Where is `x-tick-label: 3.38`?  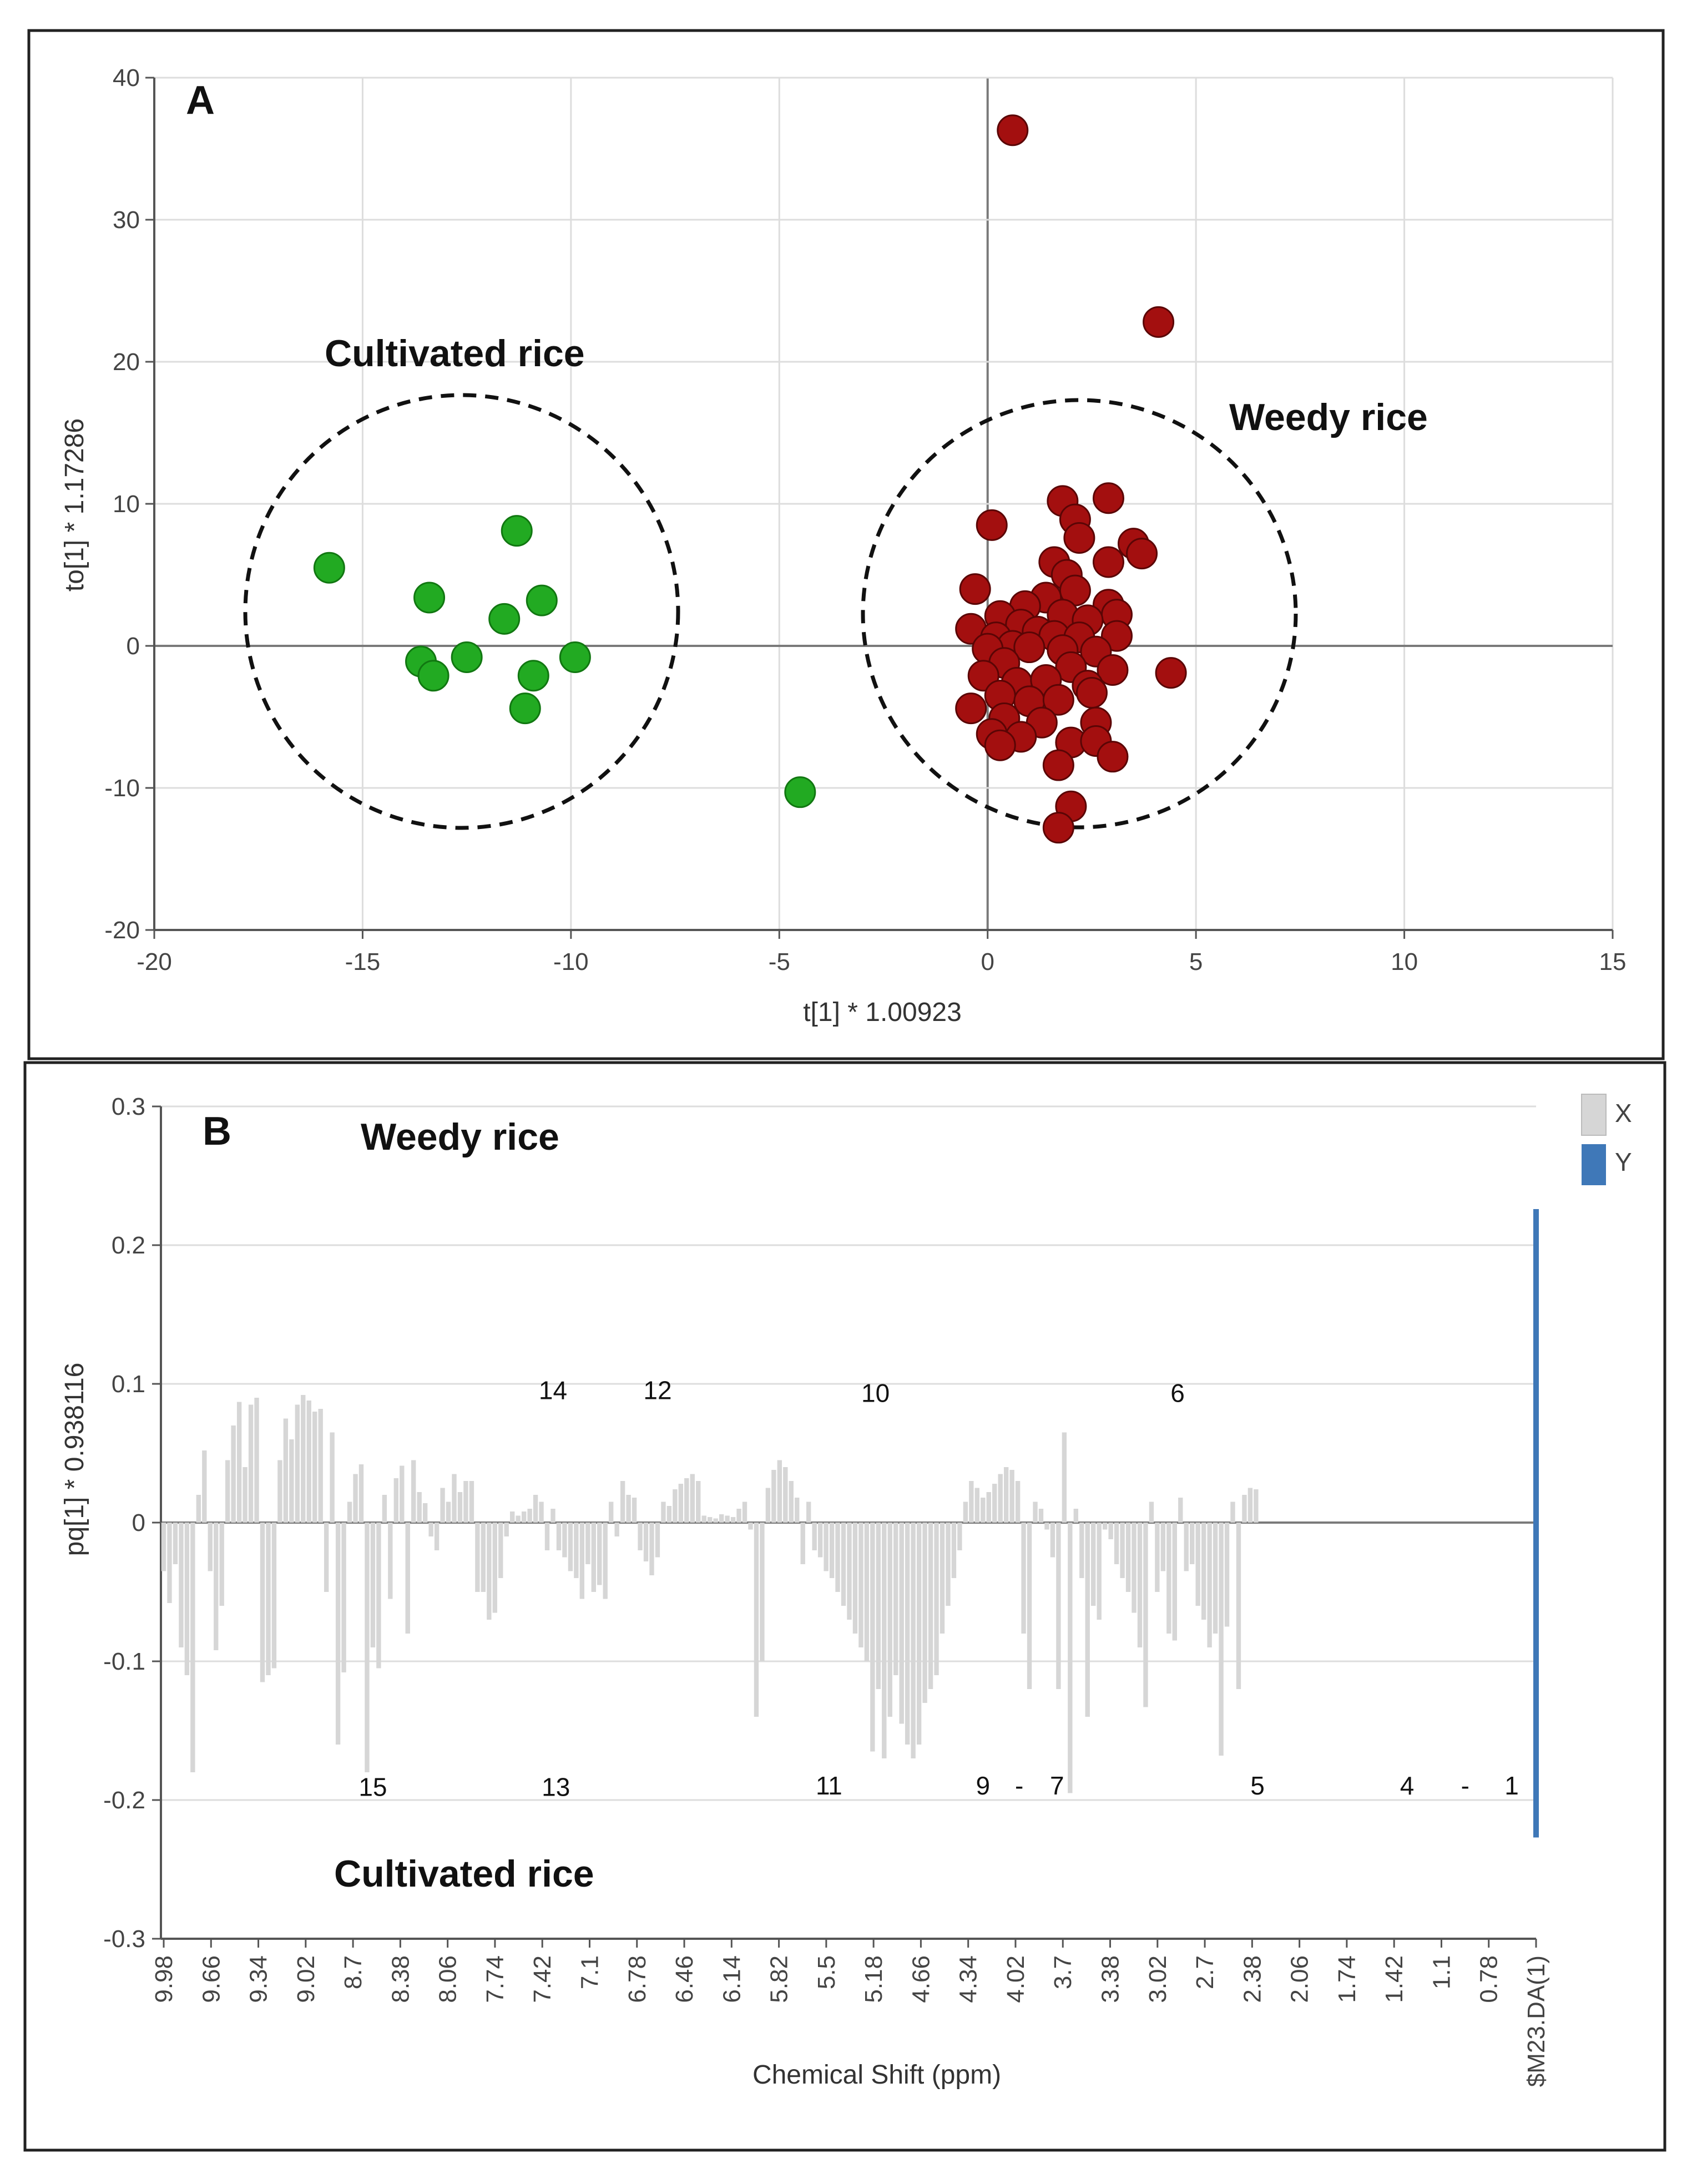
x-tick-label: 3.38 is located at coordinates (1110, 1979).